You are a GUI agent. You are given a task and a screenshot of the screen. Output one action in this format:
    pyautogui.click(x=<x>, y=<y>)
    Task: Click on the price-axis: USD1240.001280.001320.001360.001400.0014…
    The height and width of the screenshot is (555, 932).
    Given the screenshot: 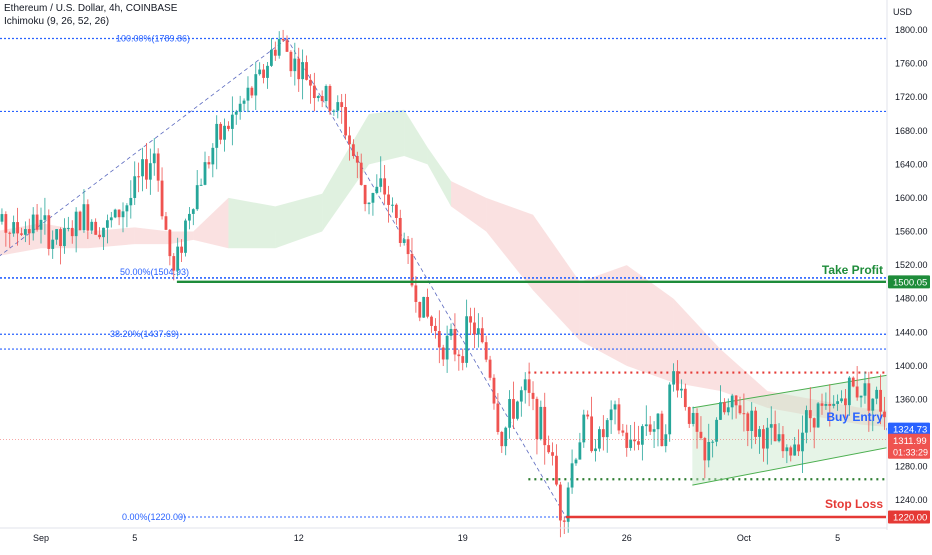 What is the action you would take?
    pyautogui.click(x=909, y=275)
    